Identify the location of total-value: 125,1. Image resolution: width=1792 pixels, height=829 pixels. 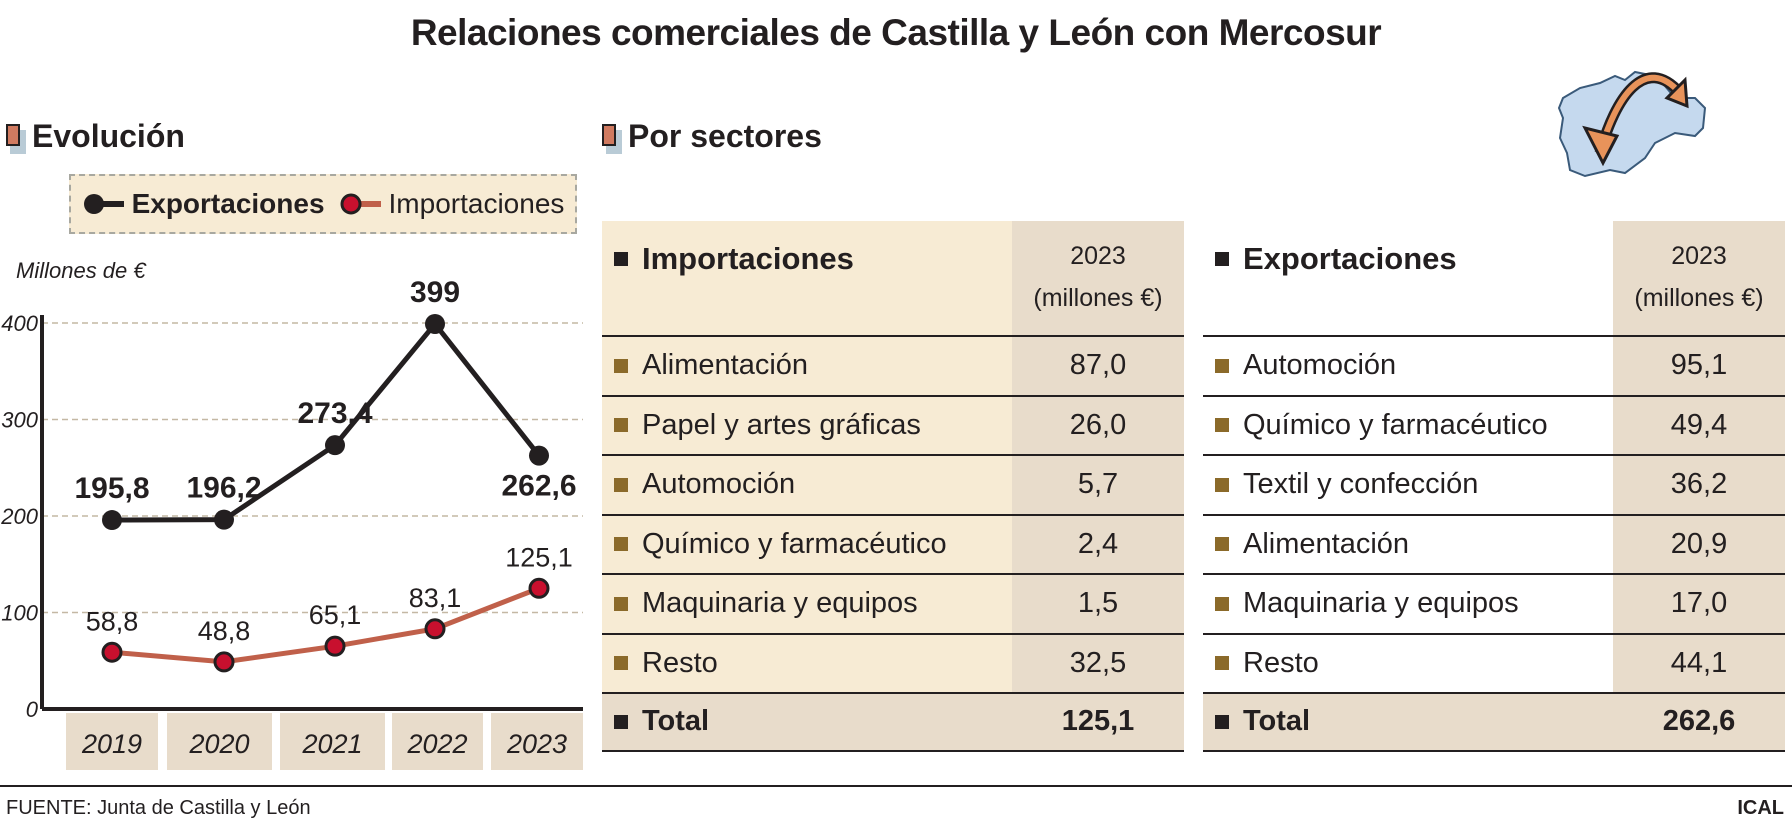
(1098, 722).